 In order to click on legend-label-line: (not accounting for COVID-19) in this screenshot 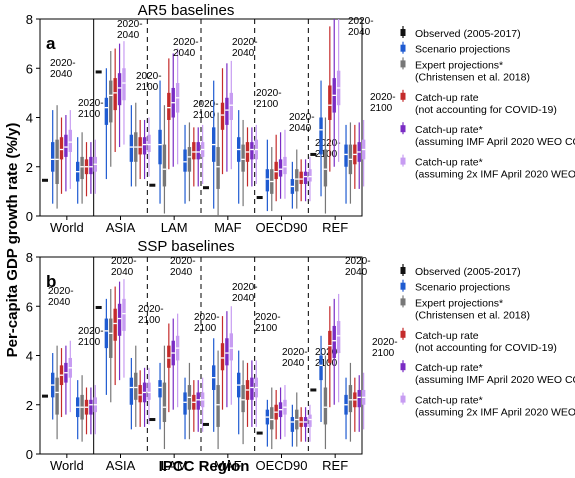, I will do `click(486, 110)`.